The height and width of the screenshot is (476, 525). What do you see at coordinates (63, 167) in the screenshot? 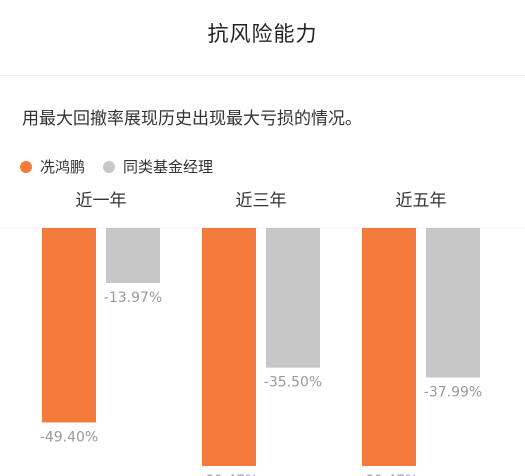
I see `legend-label: 冼鸿鹏` at bounding box center [63, 167].